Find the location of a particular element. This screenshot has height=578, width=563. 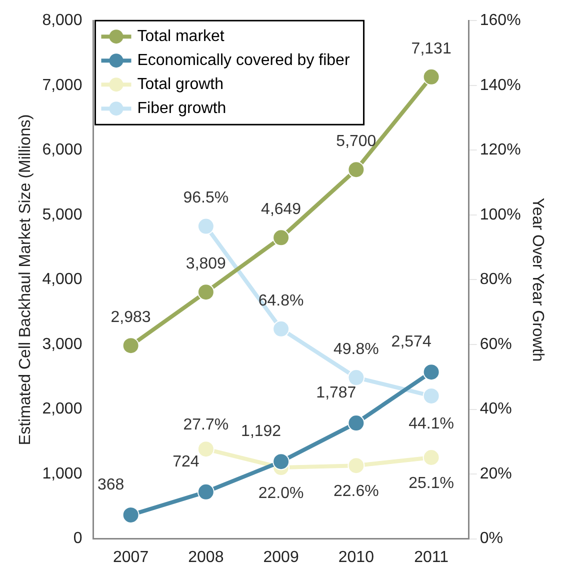

data-label: 22.6% is located at coordinates (356, 491).